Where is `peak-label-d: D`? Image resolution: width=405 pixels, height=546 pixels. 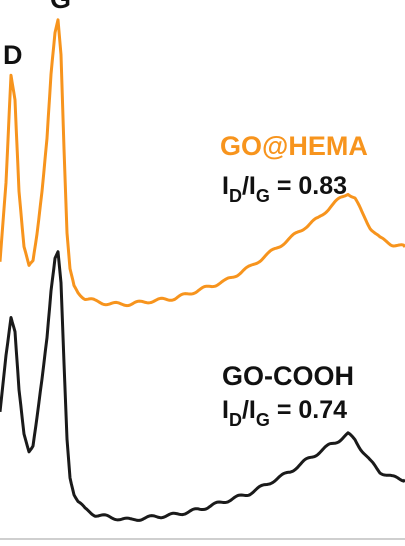 peak-label-d: D is located at coordinates (13, 55).